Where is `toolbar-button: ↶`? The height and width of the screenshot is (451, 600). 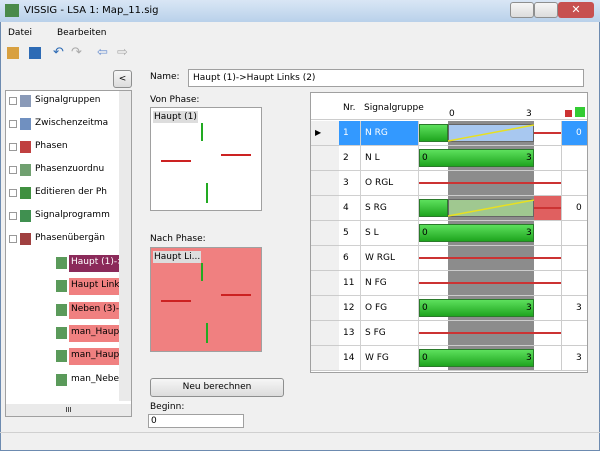
toolbar-button: ↶ is located at coordinates (59, 53).